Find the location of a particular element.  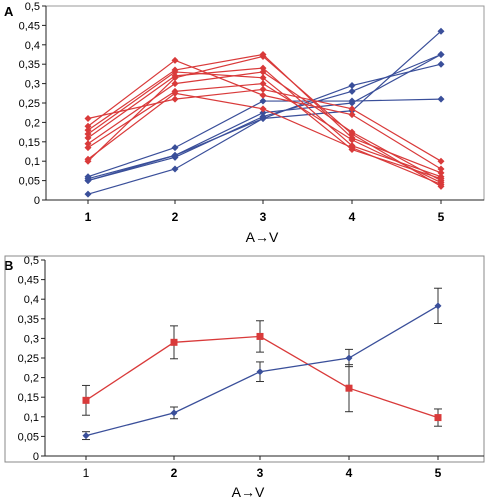

panel-b-y-tick-label: 0,3 is located at coordinates (31, 339).